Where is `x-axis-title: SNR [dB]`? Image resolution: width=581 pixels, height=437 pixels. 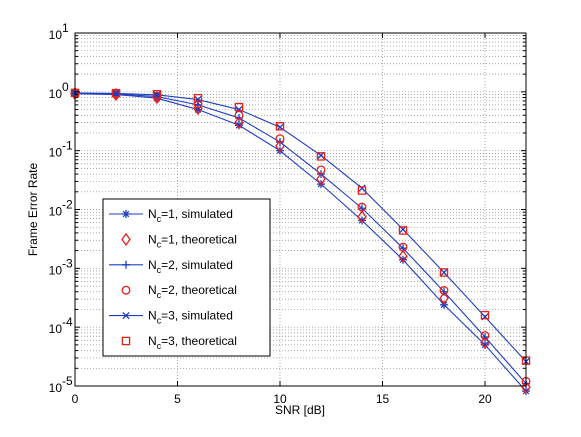
x-axis-title: SNR [dB] is located at coordinates (300, 410).